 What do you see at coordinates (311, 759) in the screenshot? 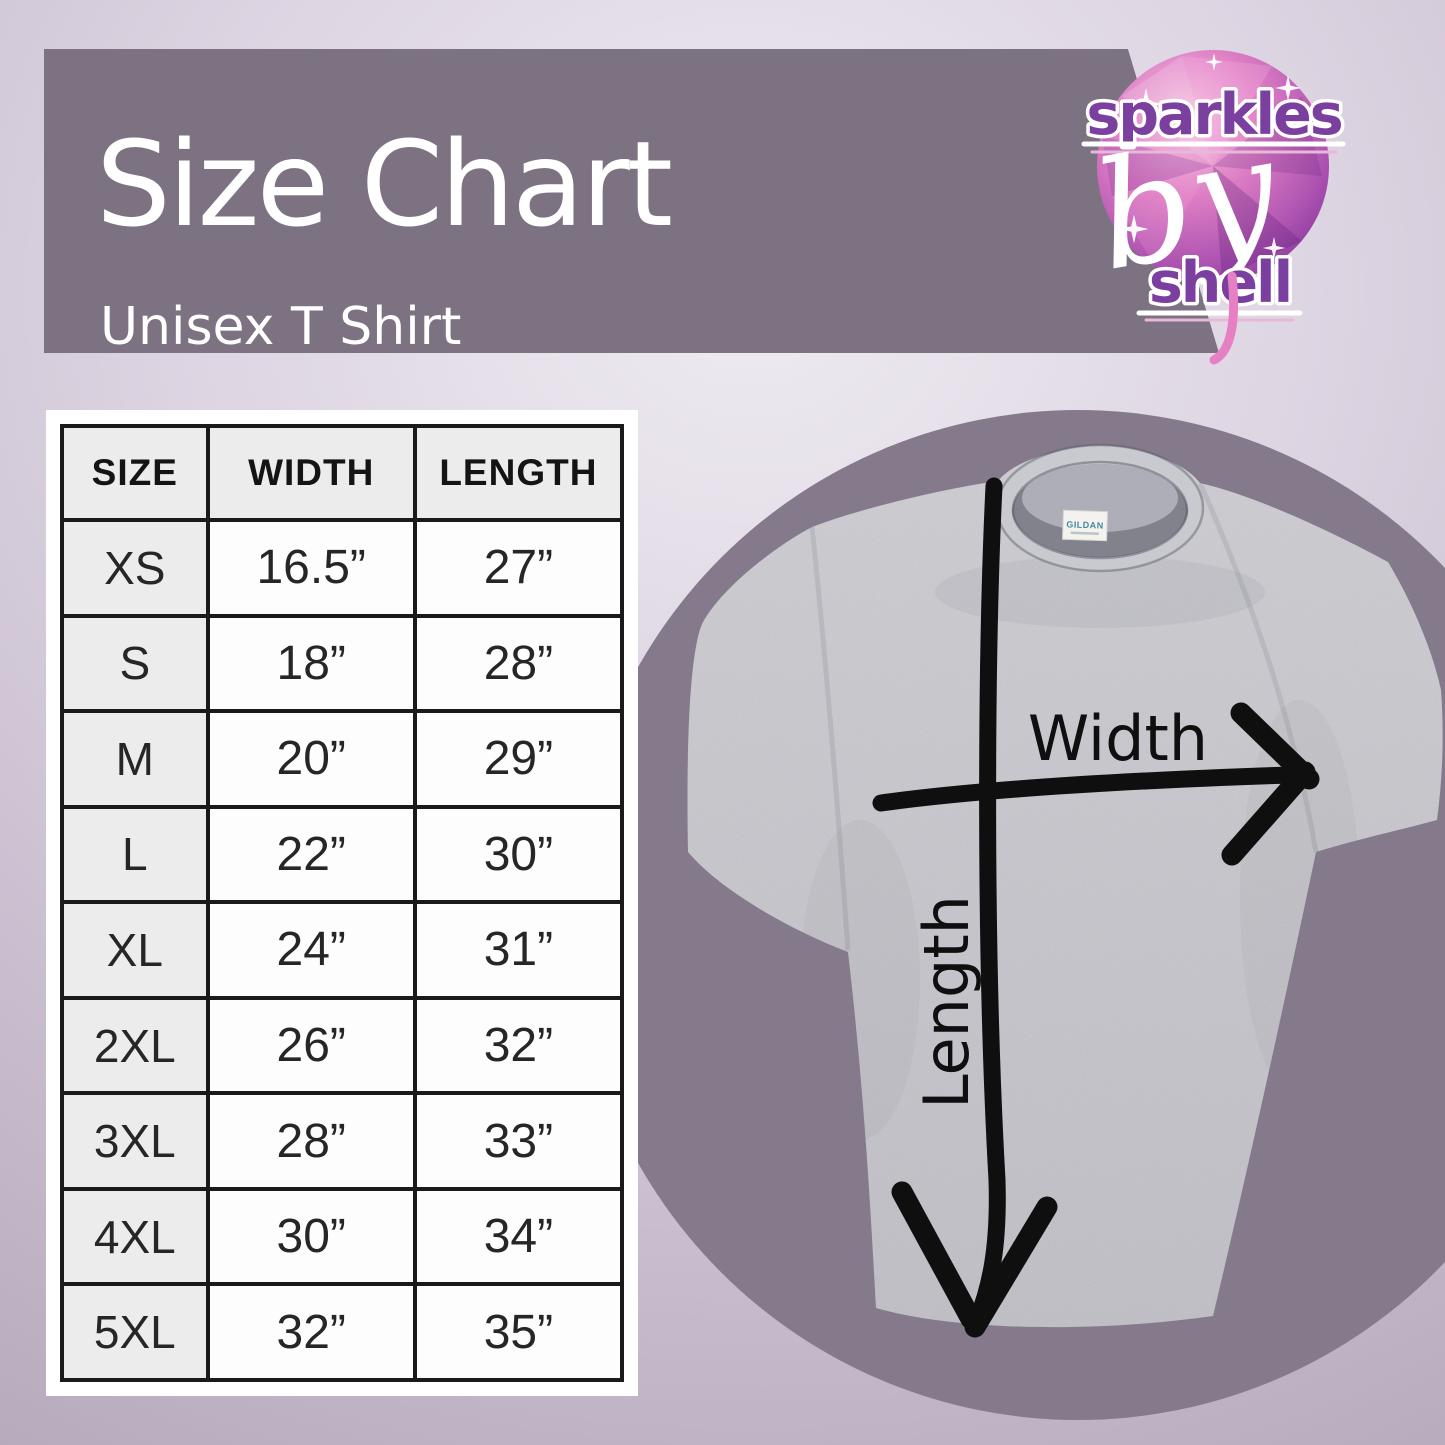
I see `width-cell: 20”` at bounding box center [311, 759].